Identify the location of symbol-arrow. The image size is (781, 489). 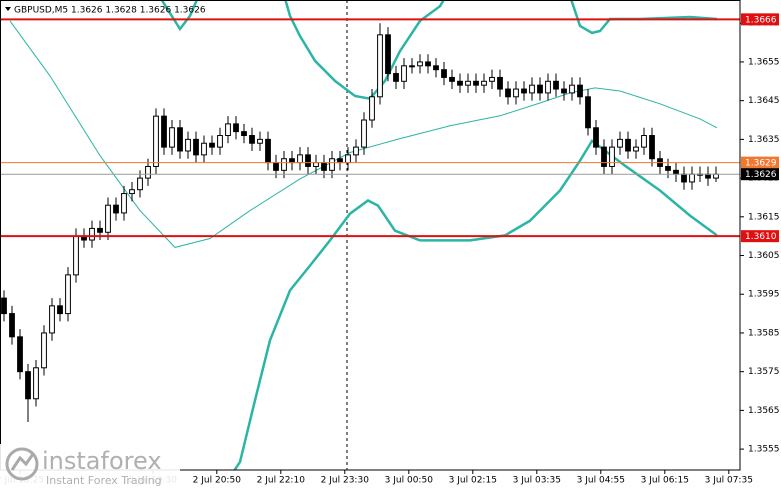
(8, 9).